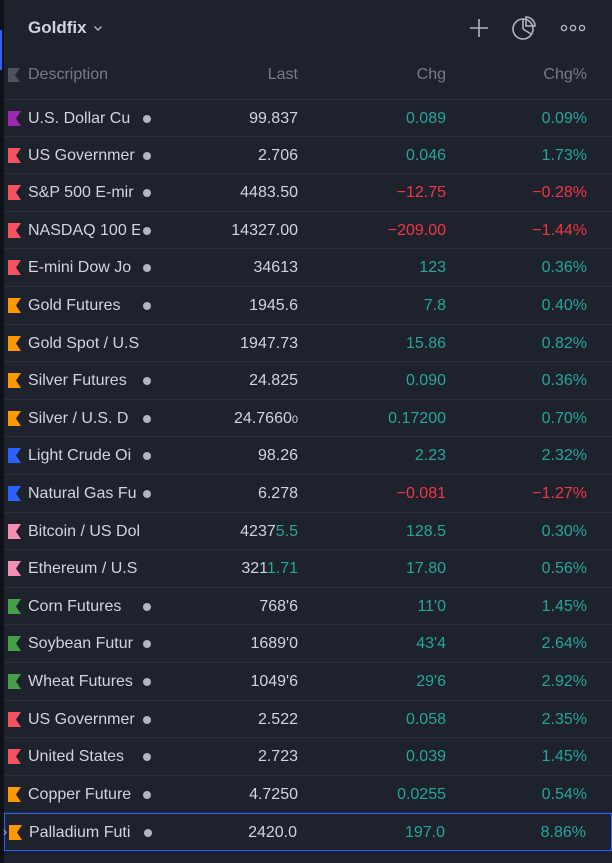  Describe the element at coordinates (308, 156) in the screenshot. I see `table-row: US Governmer 2.706 0.046 1.73%` at that location.